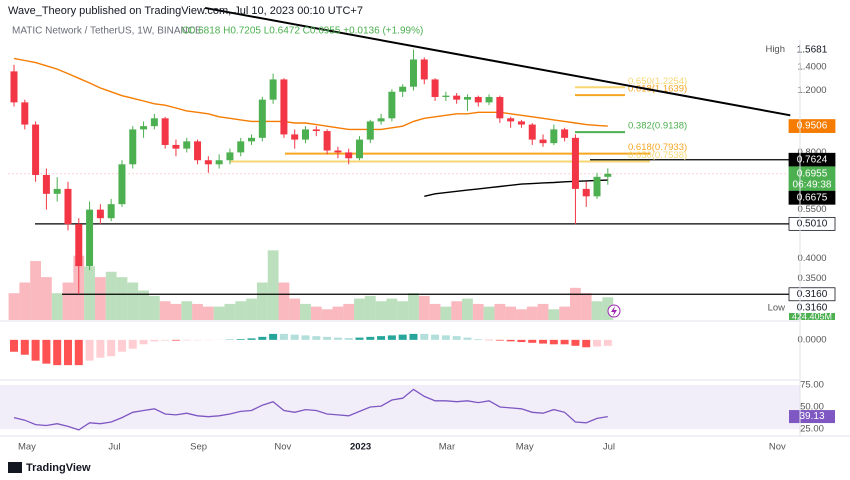 The width and height of the screenshot is (850, 480). I want to click on rsi-value-label: 39.13, so click(811, 416).